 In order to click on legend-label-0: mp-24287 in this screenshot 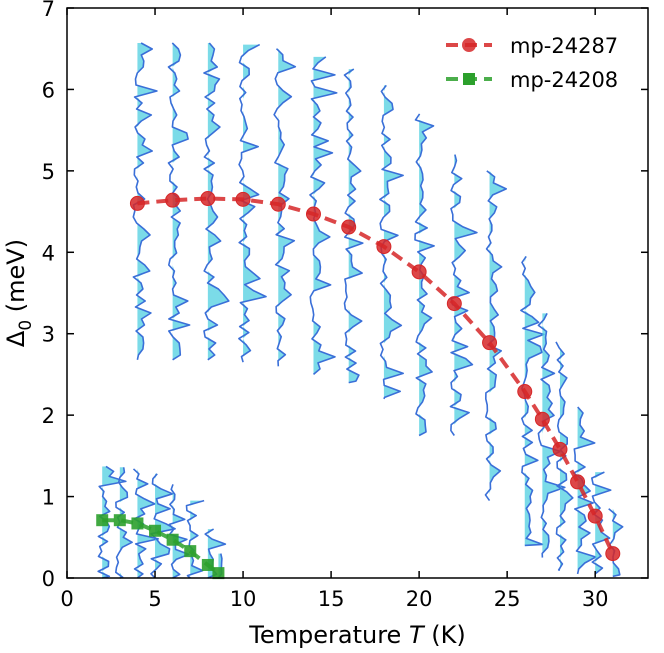, I will do `click(564, 46)`.